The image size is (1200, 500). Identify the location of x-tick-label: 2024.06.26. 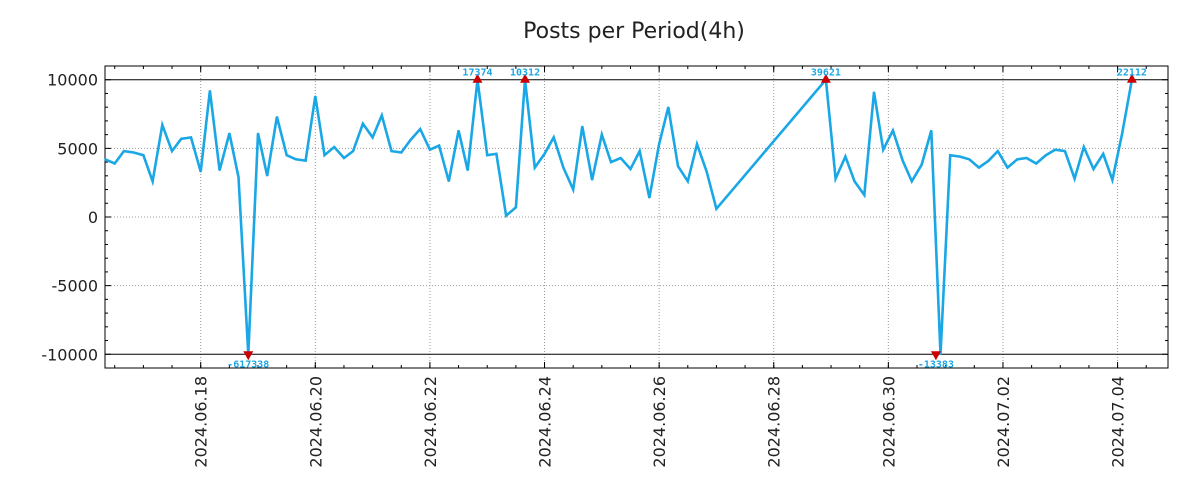
(659, 422).